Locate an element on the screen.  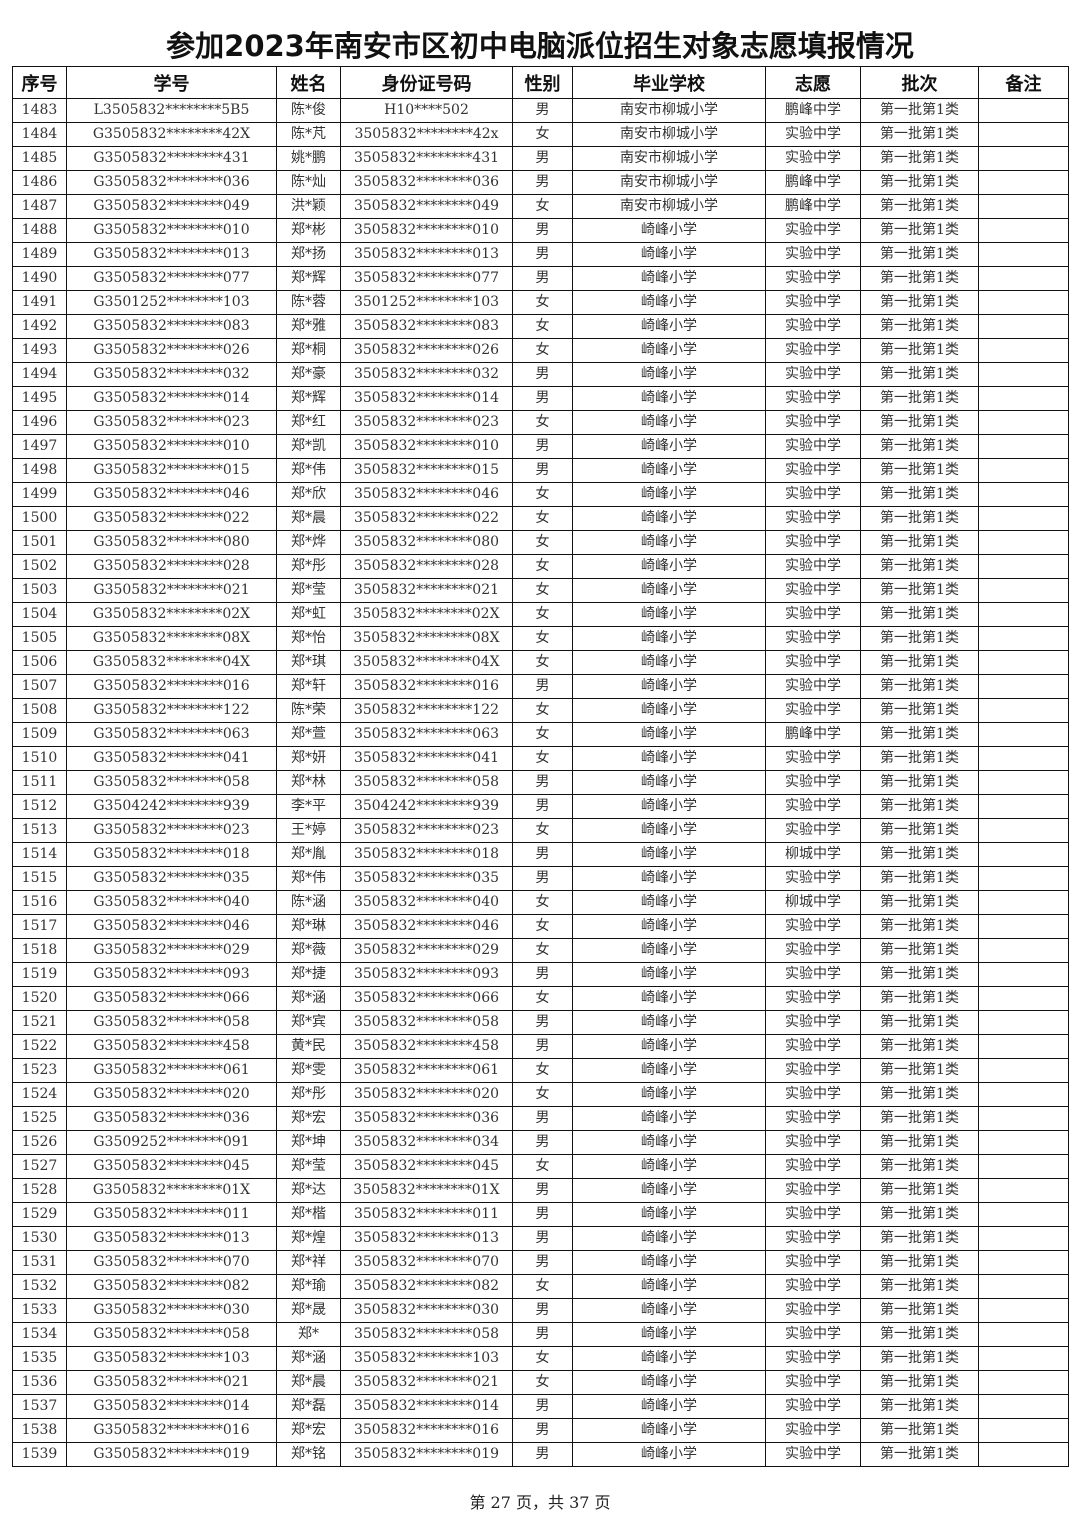
cell-student-id: G3505832********103 is located at coordinates (171, 1358).